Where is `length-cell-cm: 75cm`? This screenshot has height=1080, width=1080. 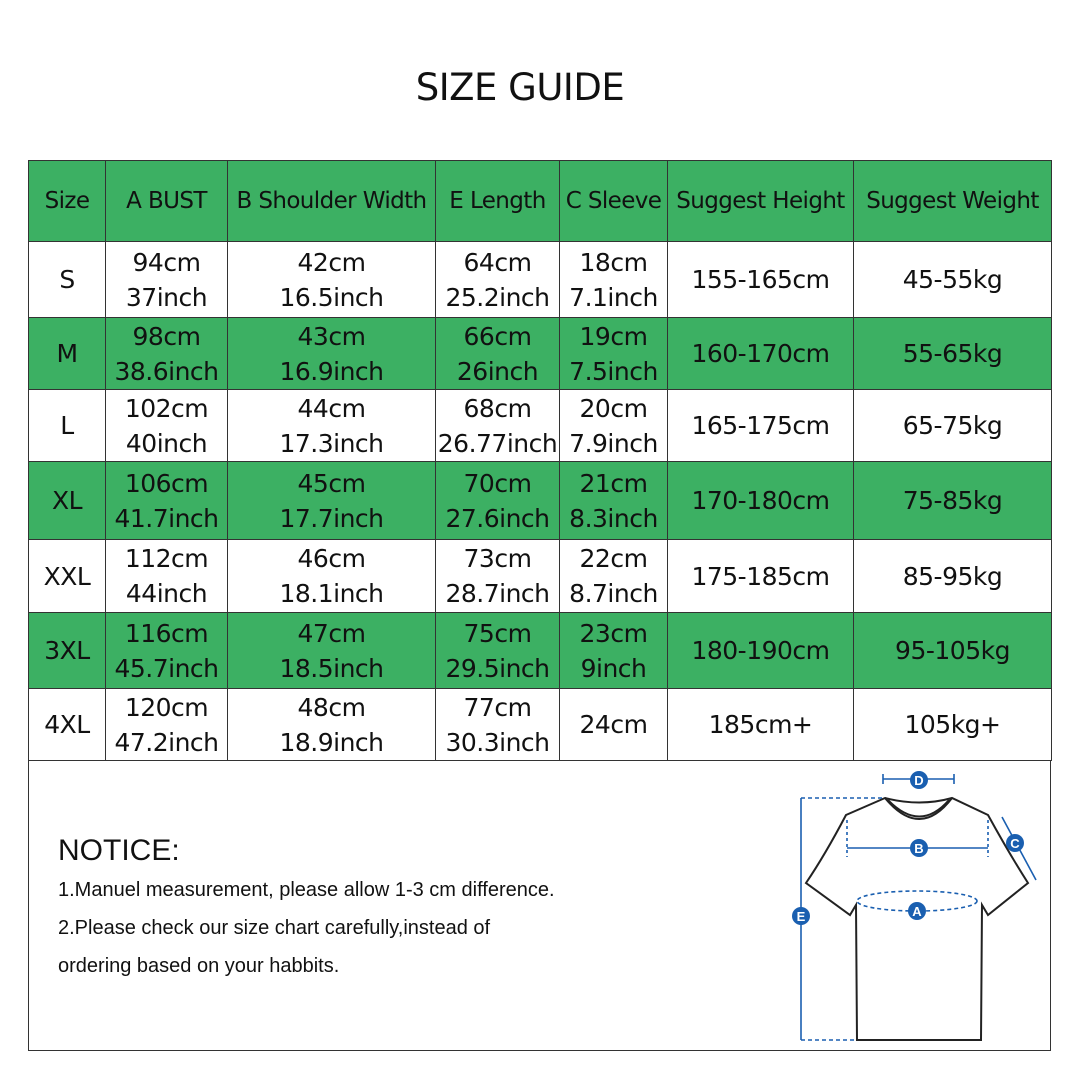 length-cell-cm: 75cm is located at coordinates (497, 633).